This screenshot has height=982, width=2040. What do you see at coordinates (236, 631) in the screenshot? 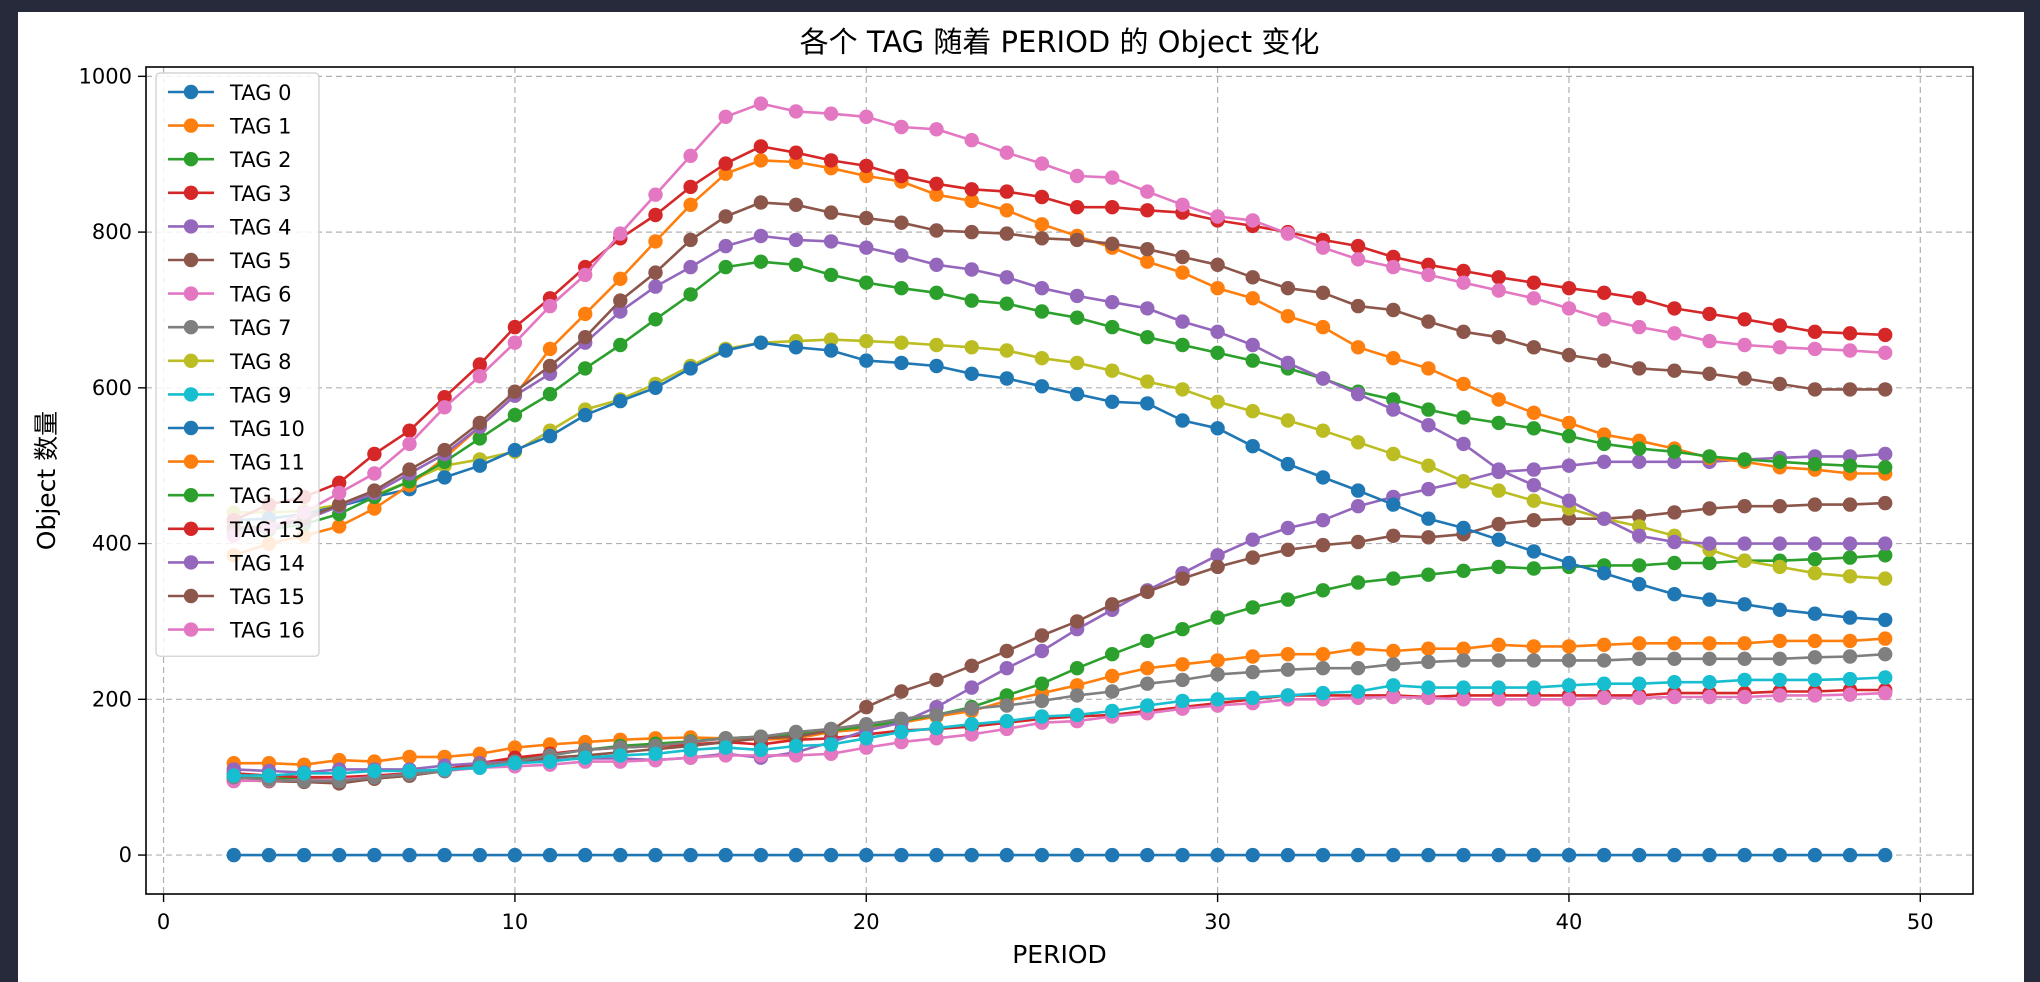
I see `legend-item-tag-16: TAG 16` at bounding box center [236, 631].